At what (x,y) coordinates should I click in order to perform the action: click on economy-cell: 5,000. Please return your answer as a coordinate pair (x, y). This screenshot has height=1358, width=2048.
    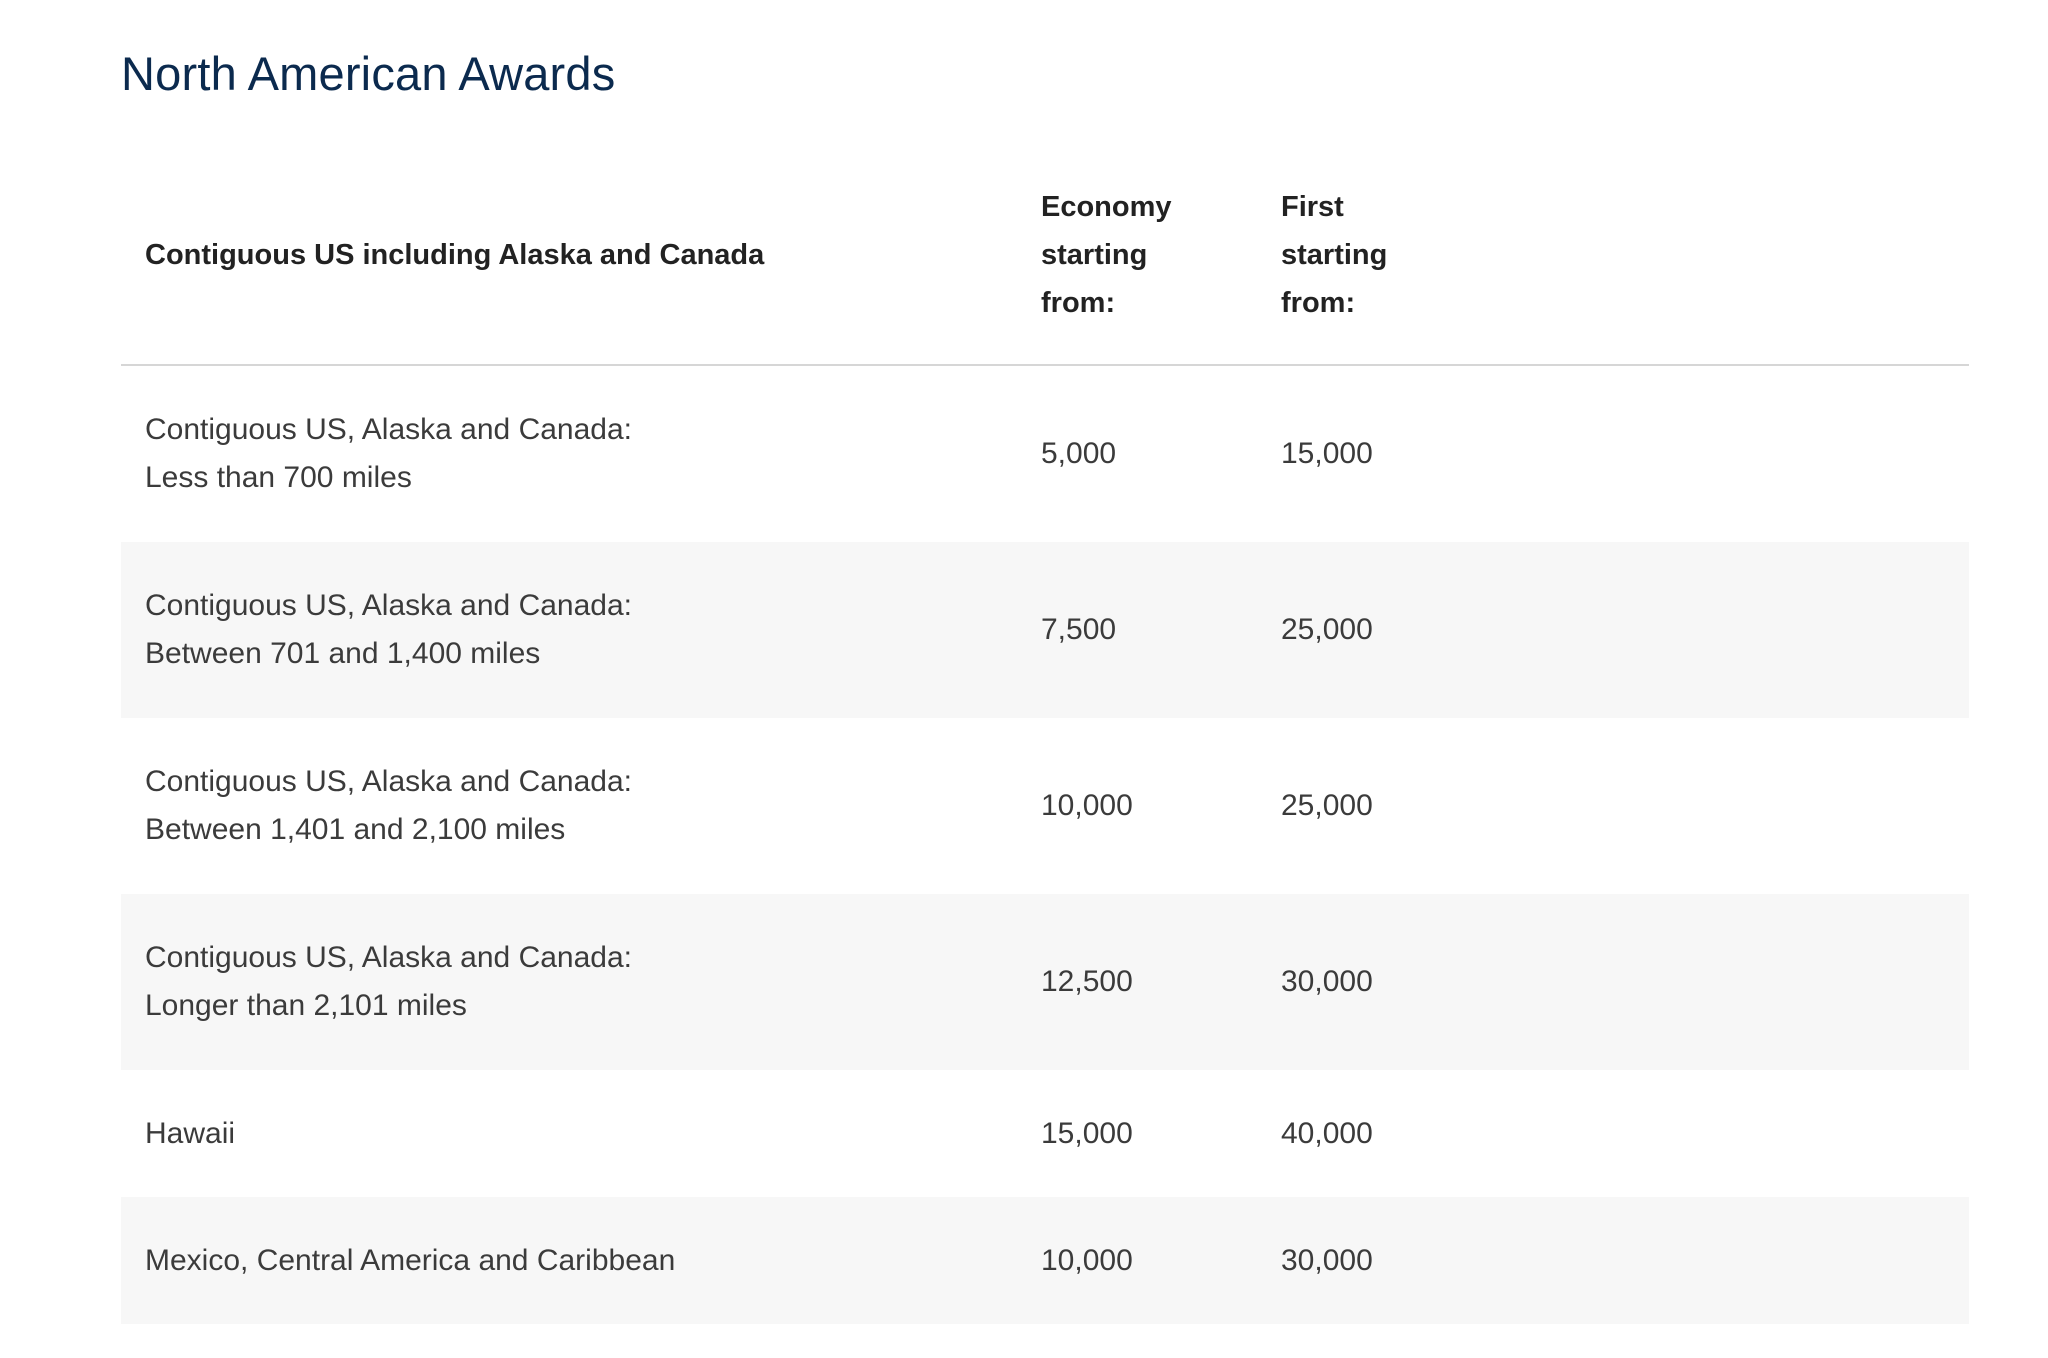
    Looking at the image, I should click on (1079, 453).